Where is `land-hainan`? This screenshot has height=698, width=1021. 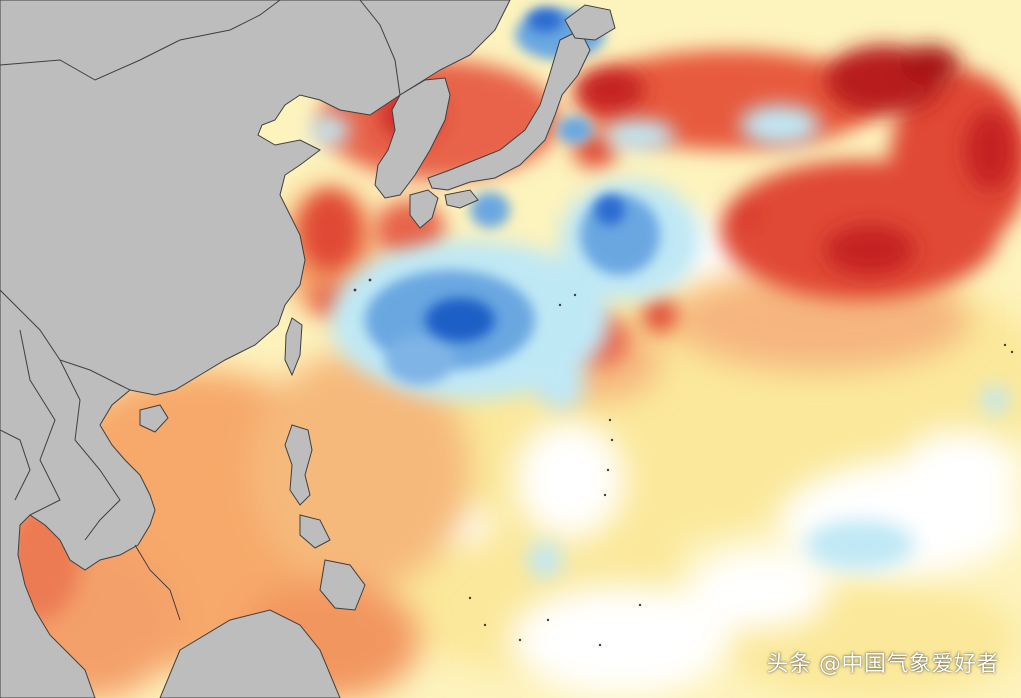
land-hainan is located at coordinates (154, 418).